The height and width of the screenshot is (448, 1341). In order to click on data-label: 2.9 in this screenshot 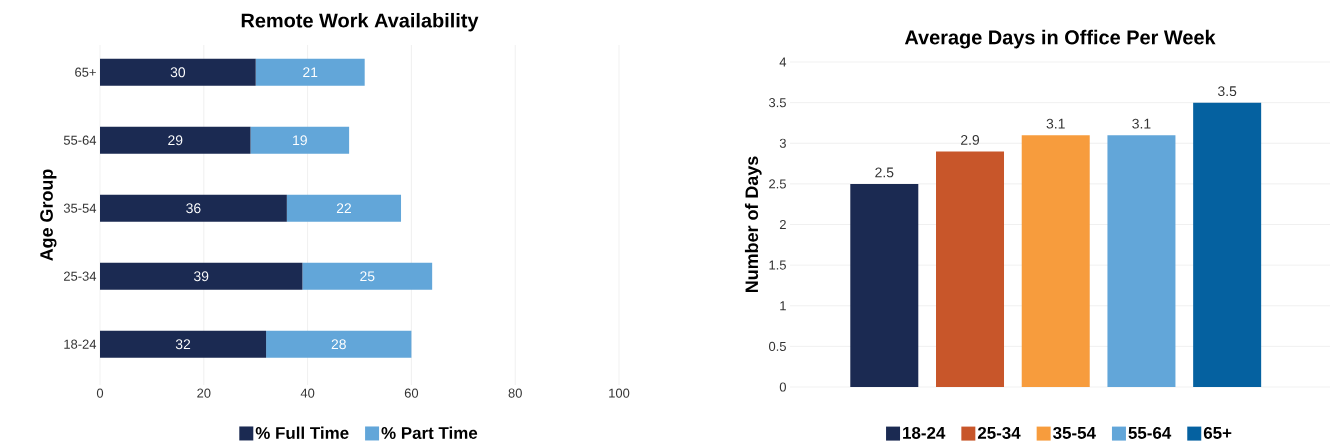, I will do `click(970, 139)`.